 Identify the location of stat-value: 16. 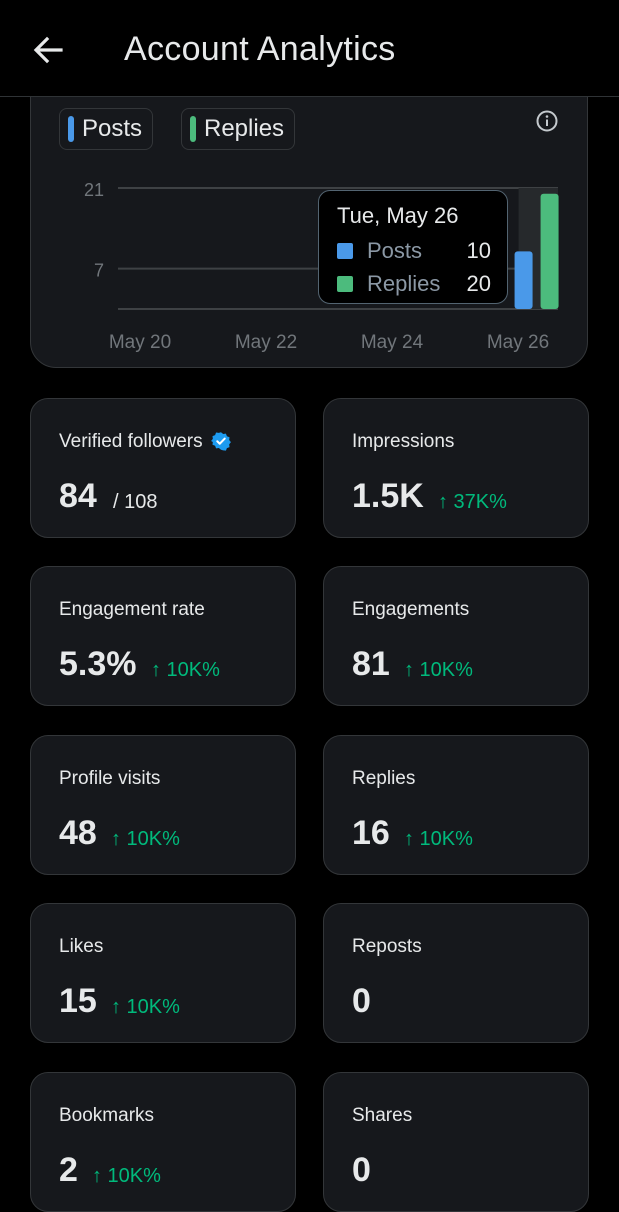
(371, 833).